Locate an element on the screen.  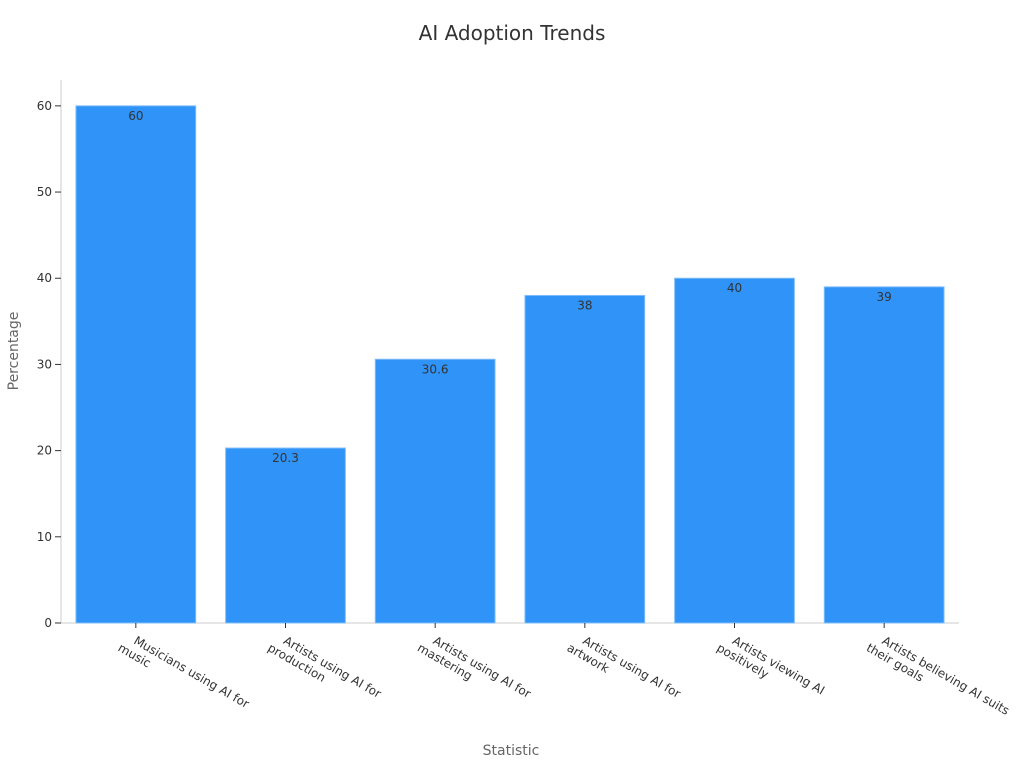
x-axis-label: Statistic is located at coordinates (511, 751).